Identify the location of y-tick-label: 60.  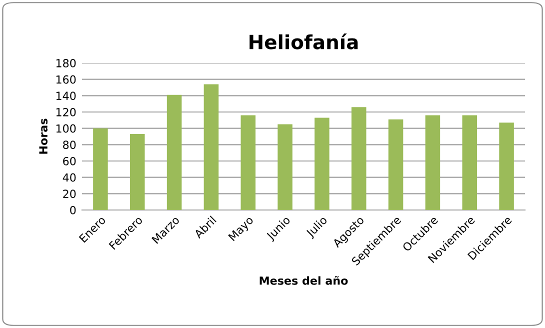
(69, 161).